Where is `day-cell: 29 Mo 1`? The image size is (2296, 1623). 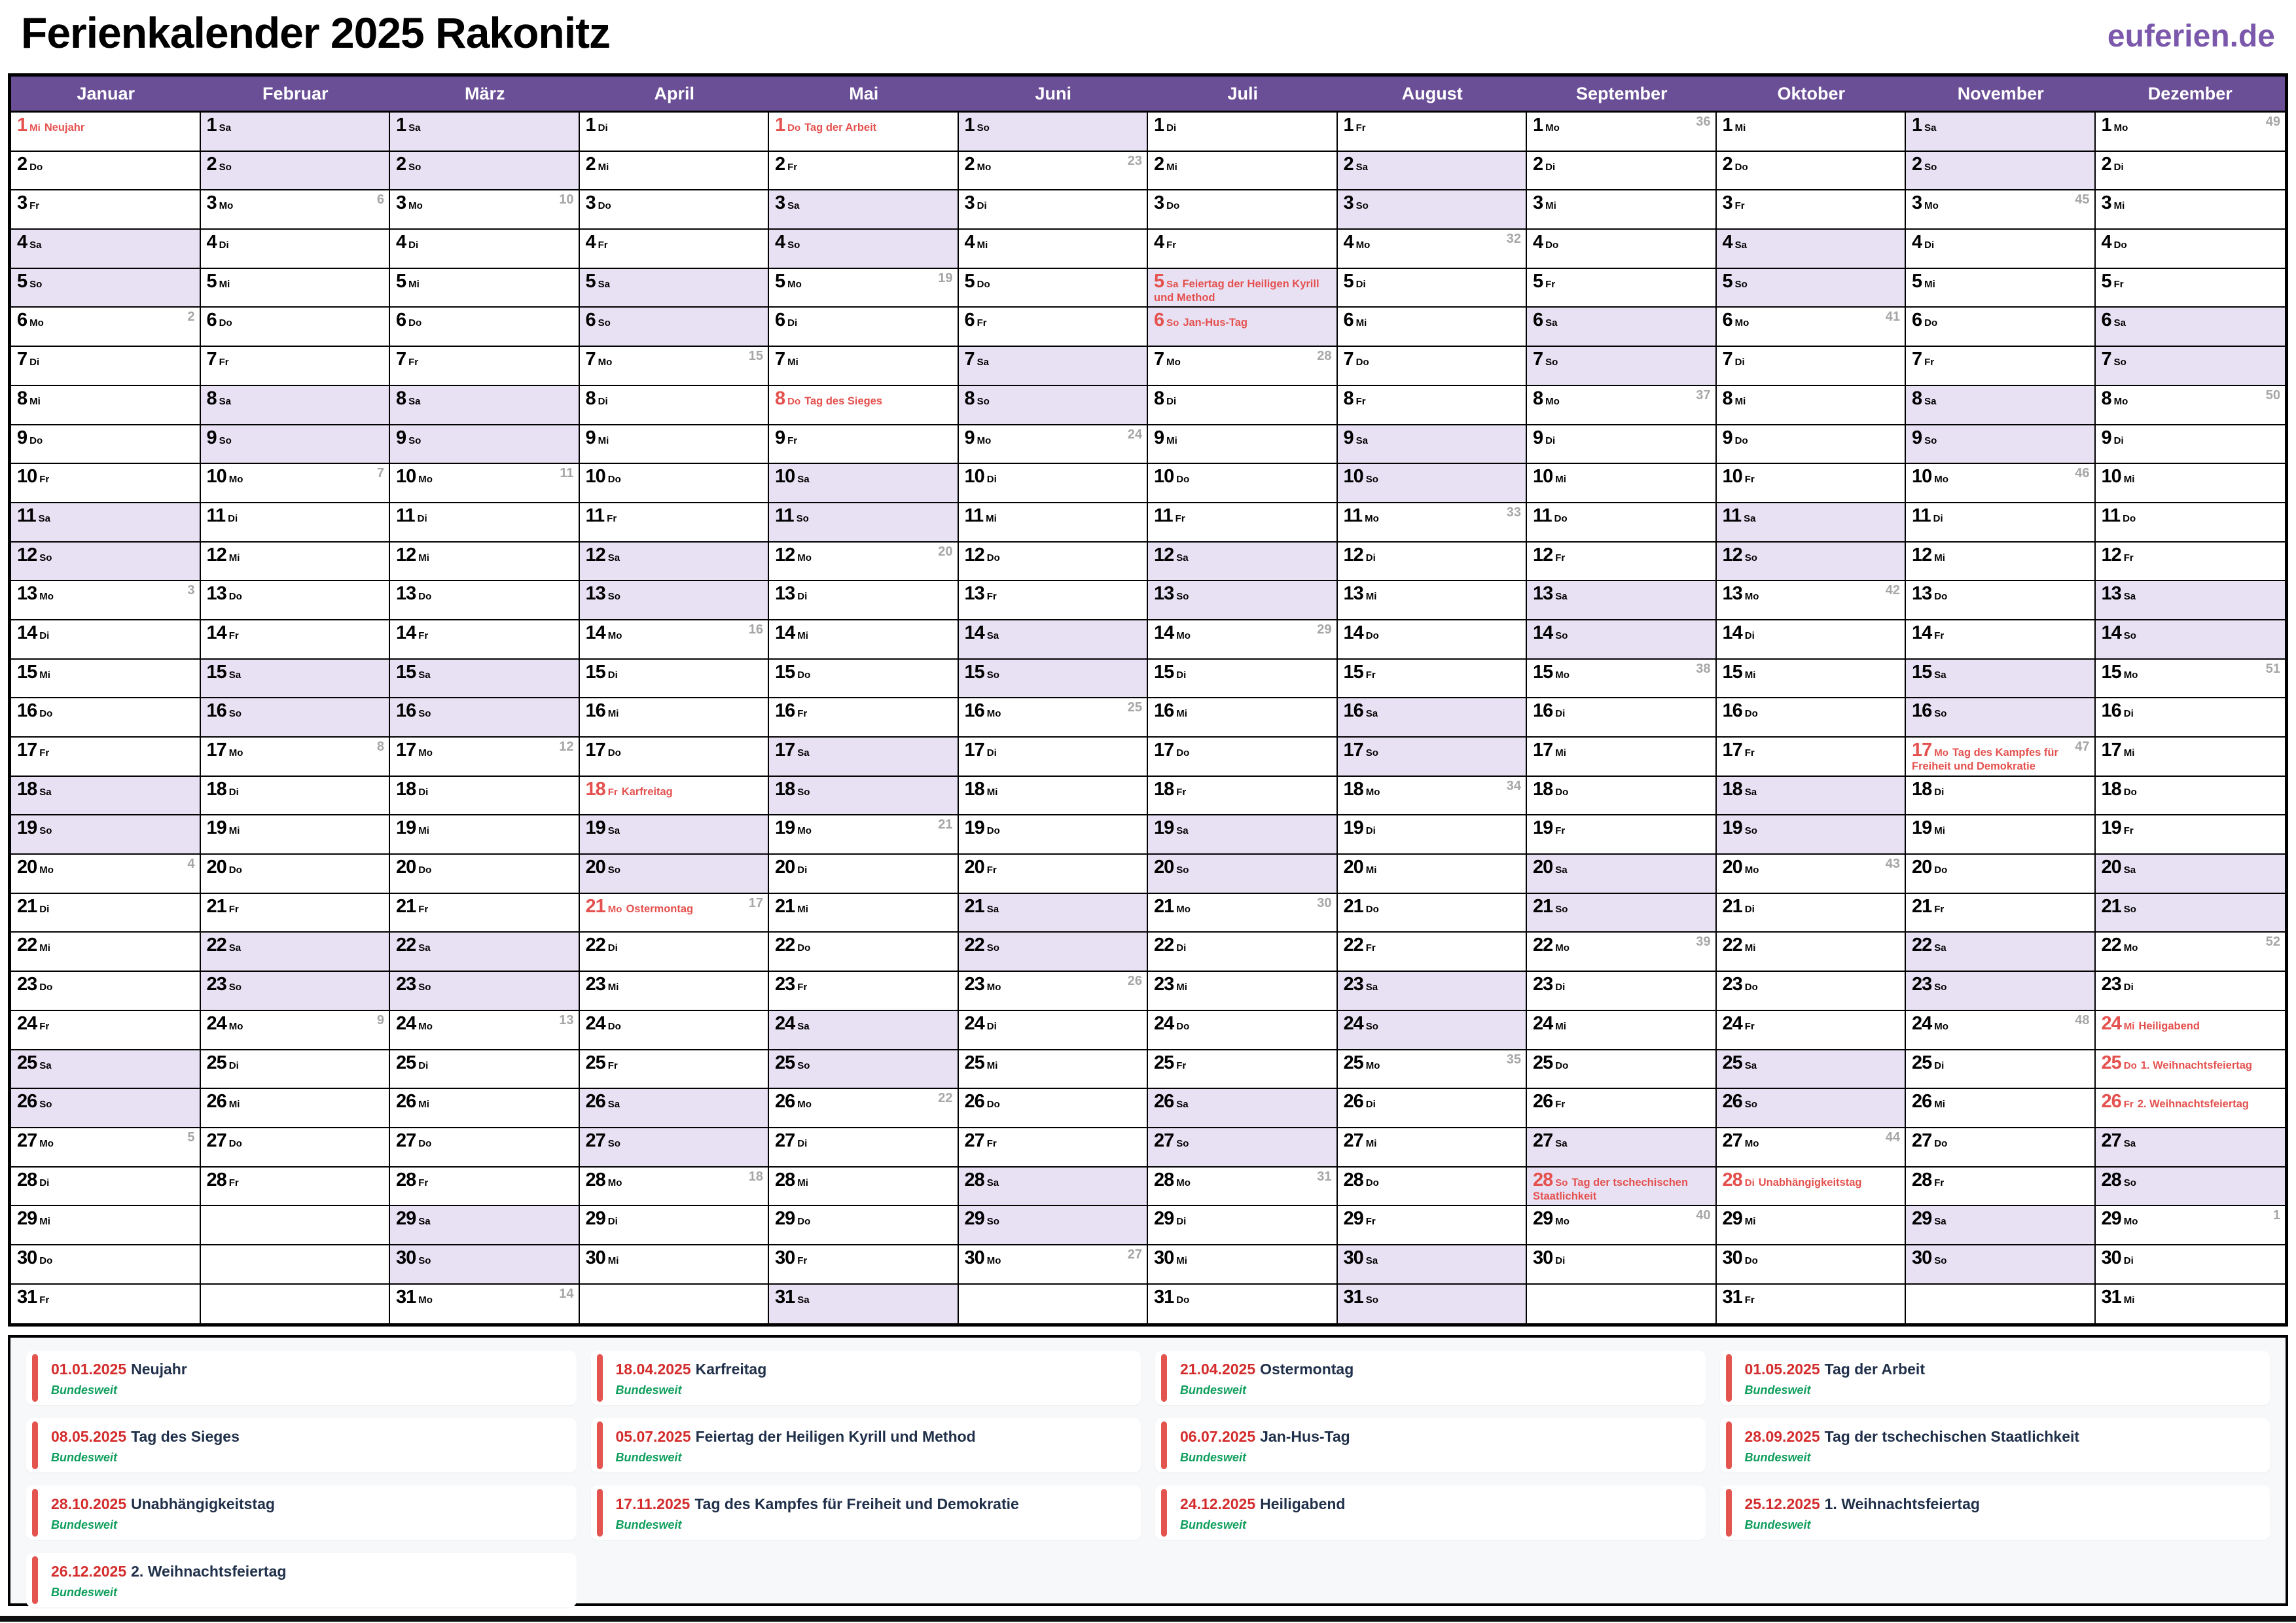
day-cell: 29 Mo 1 is located at coordinates (2190, 1225).